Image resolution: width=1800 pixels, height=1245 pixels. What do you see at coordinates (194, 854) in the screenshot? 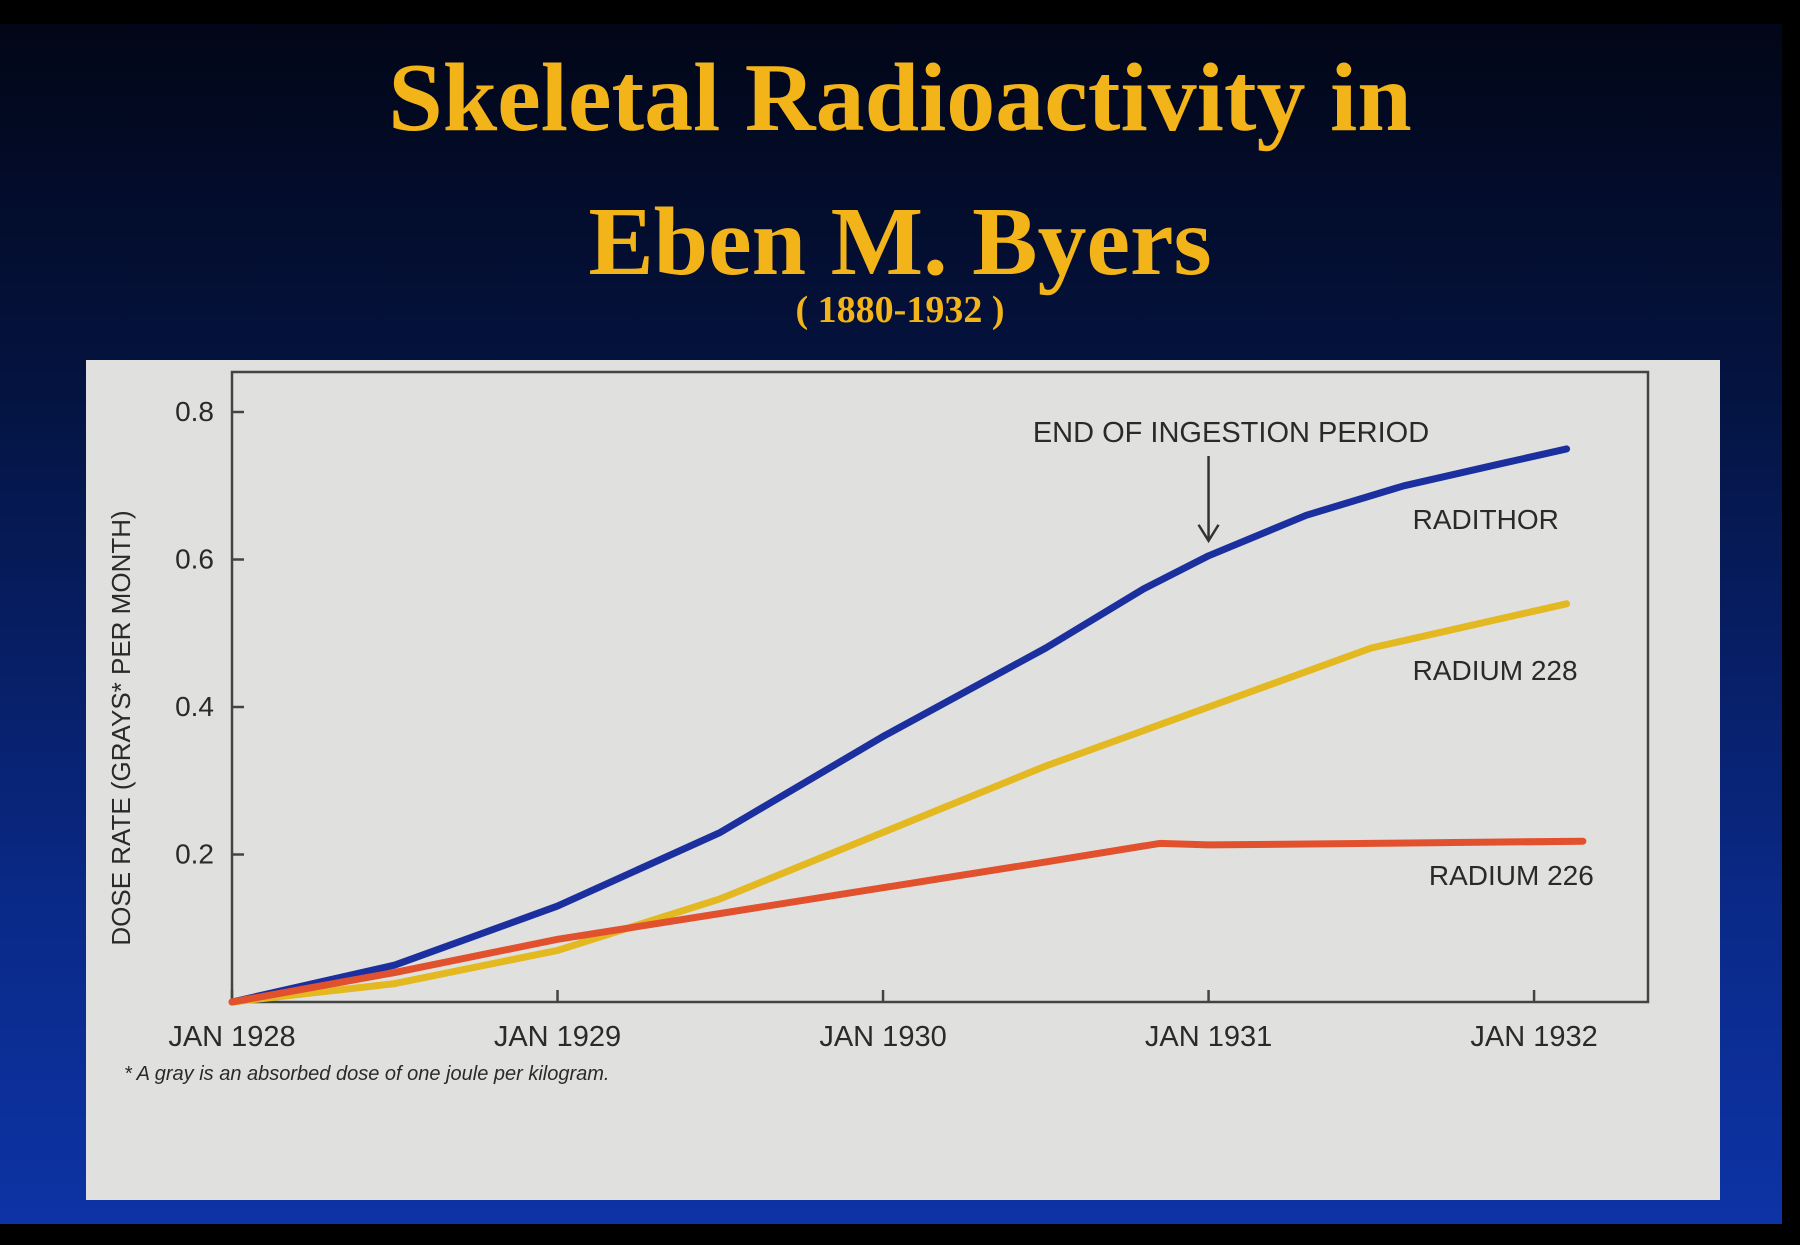
I see `y-tick-label: 0.2` at bounding box center [194, 854].